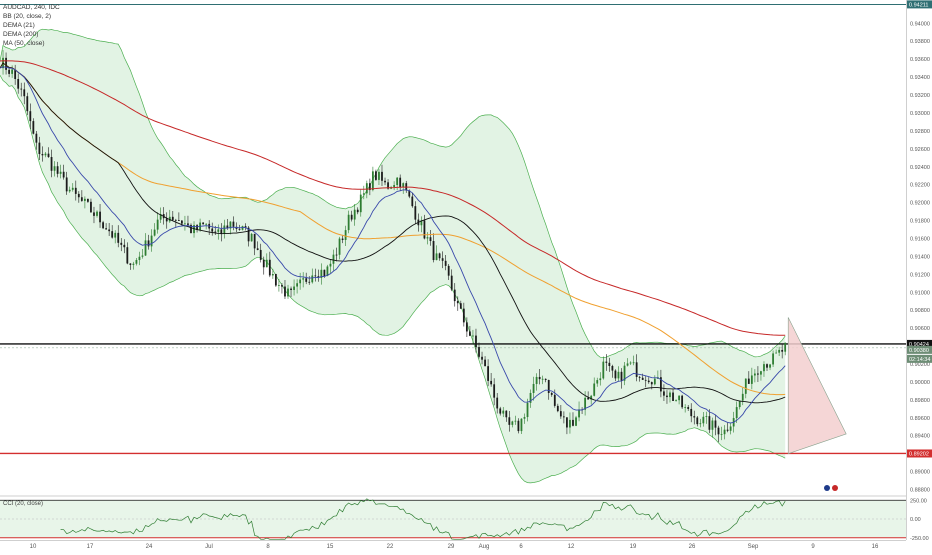 This screenshot has height=555, width=932. I want to click on y-tick-label: 0.92800, so click(920, 132).